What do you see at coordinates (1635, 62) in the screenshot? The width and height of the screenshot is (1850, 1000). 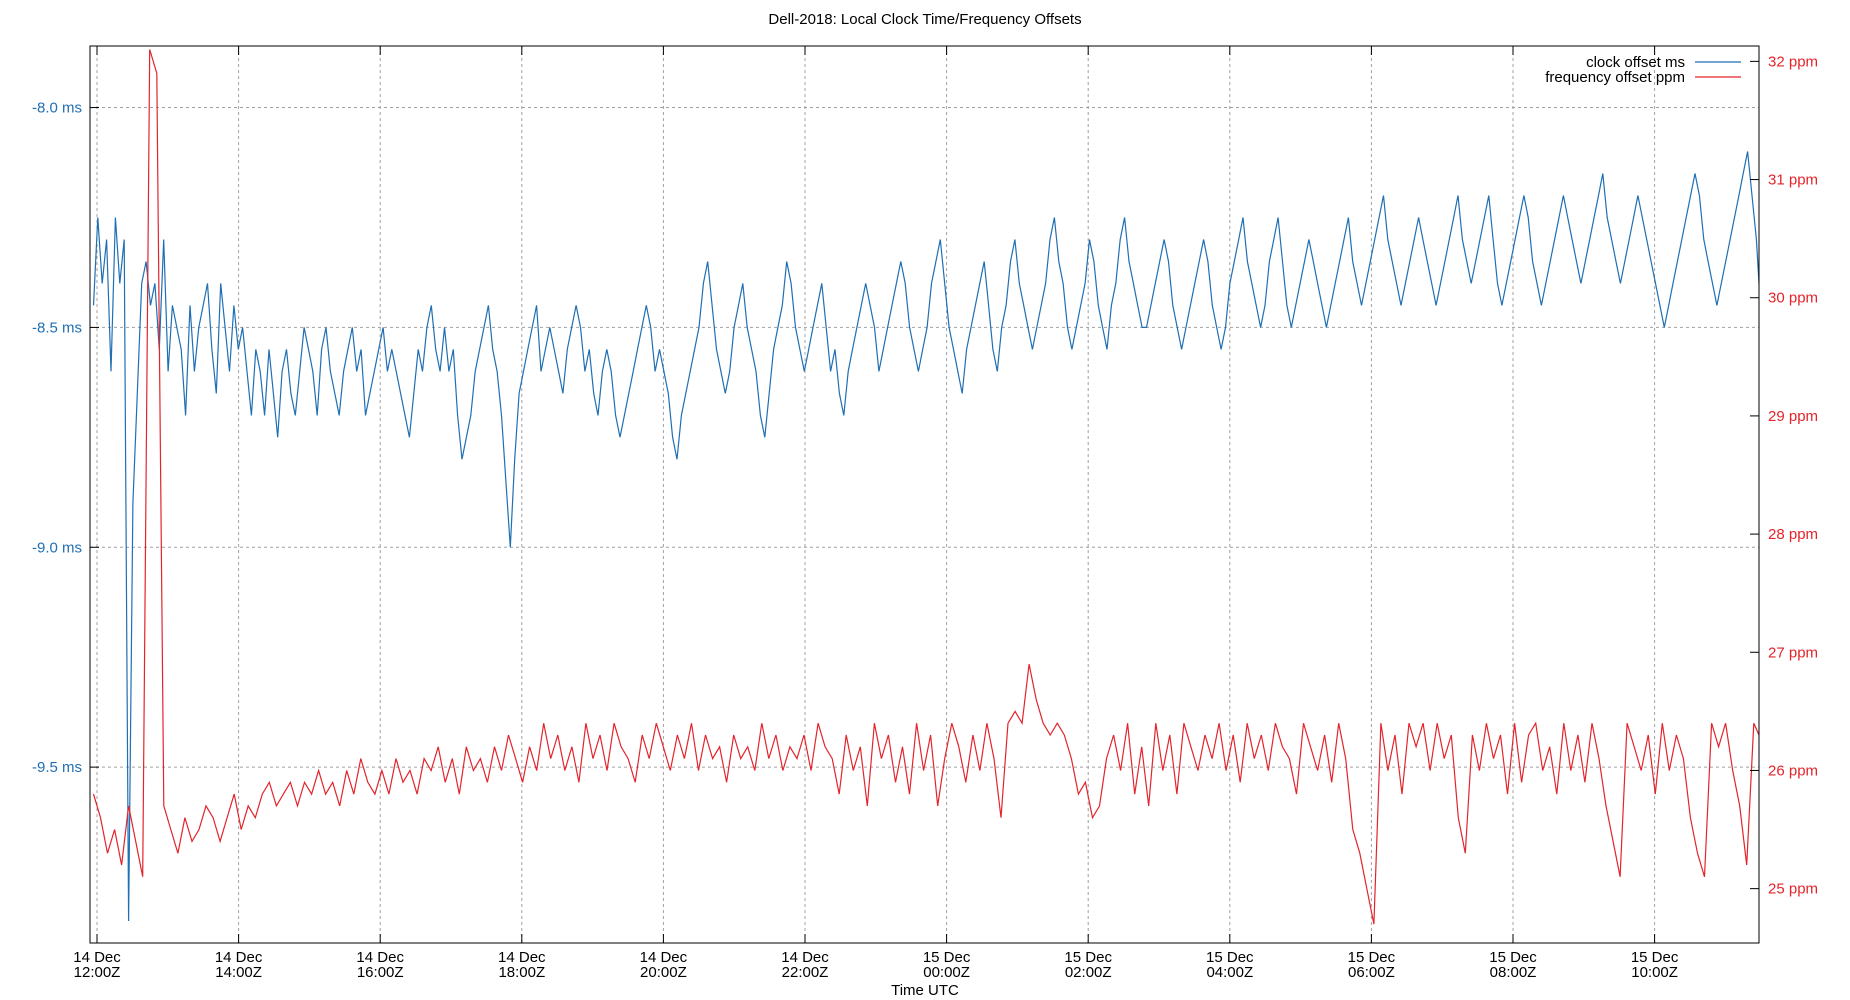 I see `legend-label-clock-offset: clock offset ms` at bounding box center [1635, 62].